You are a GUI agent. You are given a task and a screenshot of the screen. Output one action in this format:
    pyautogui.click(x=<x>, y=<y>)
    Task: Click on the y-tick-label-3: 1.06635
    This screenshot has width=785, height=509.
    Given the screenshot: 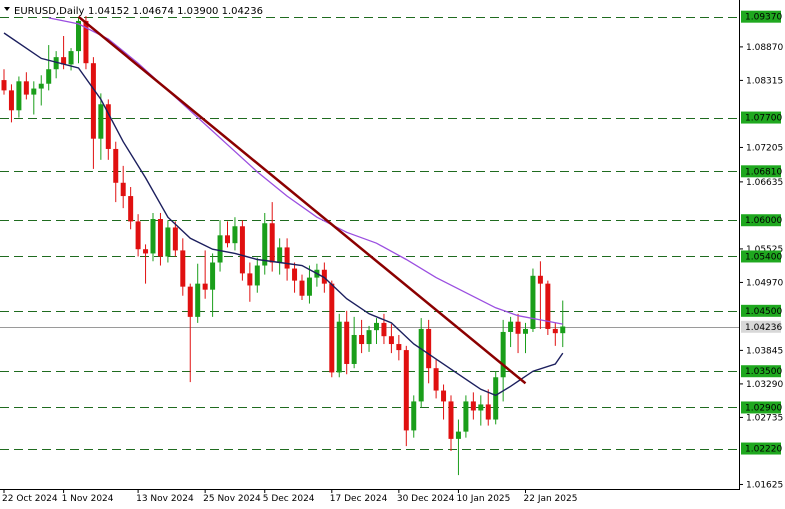 What is the action you would take?
    pyautogui.click(x=764, y=183)
    